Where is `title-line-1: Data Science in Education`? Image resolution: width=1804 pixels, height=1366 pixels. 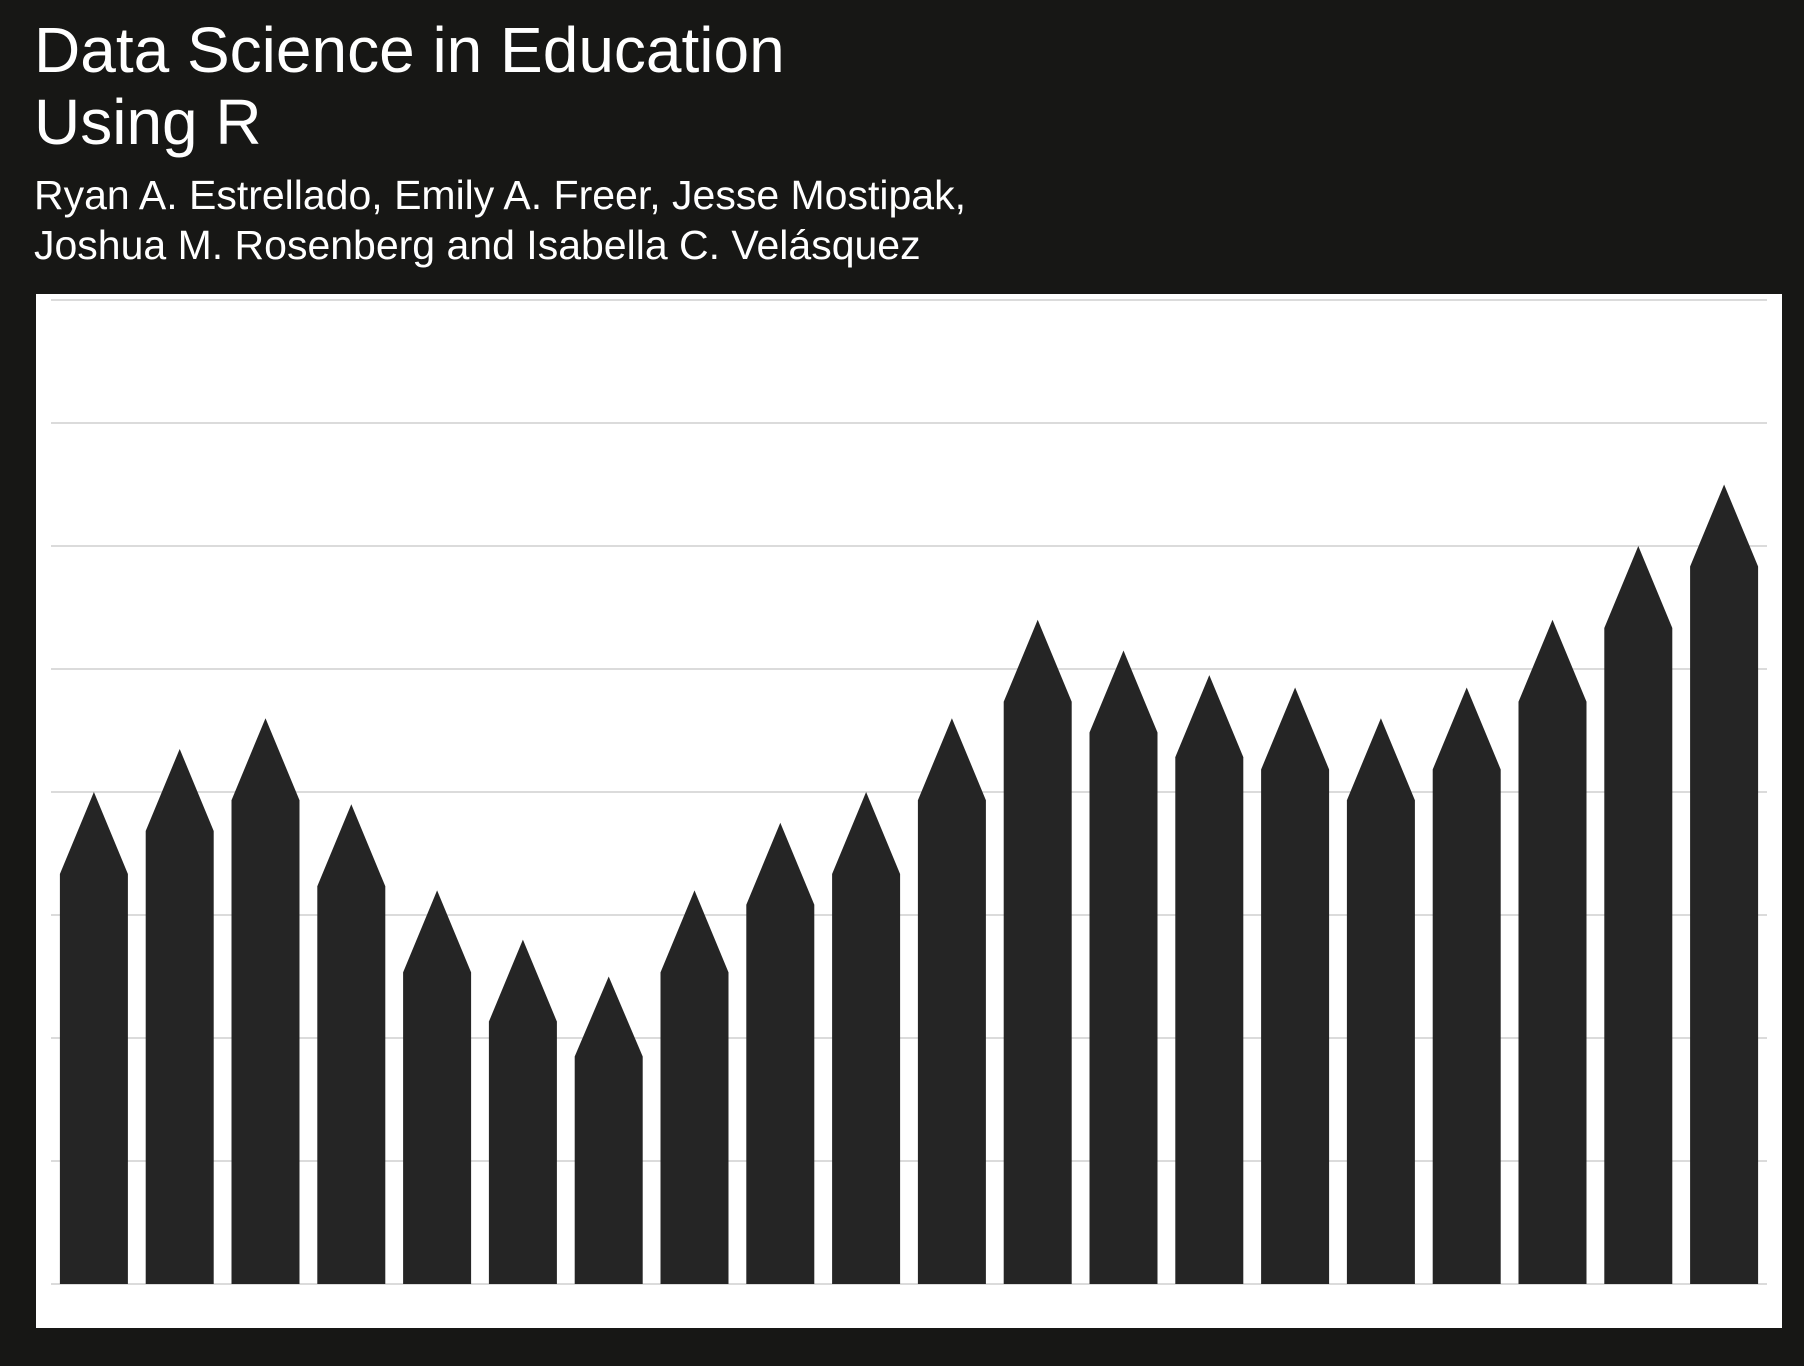 title-line-1: Data Science in Education is located at coordinates (409, 50).